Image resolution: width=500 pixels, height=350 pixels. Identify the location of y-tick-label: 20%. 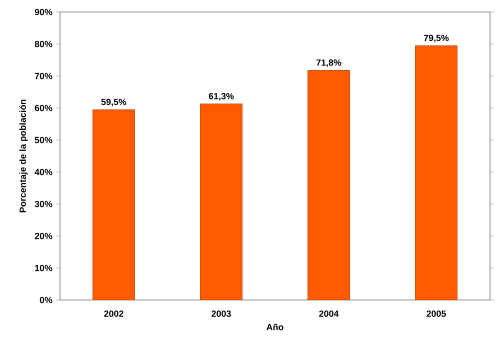
(43, 236).